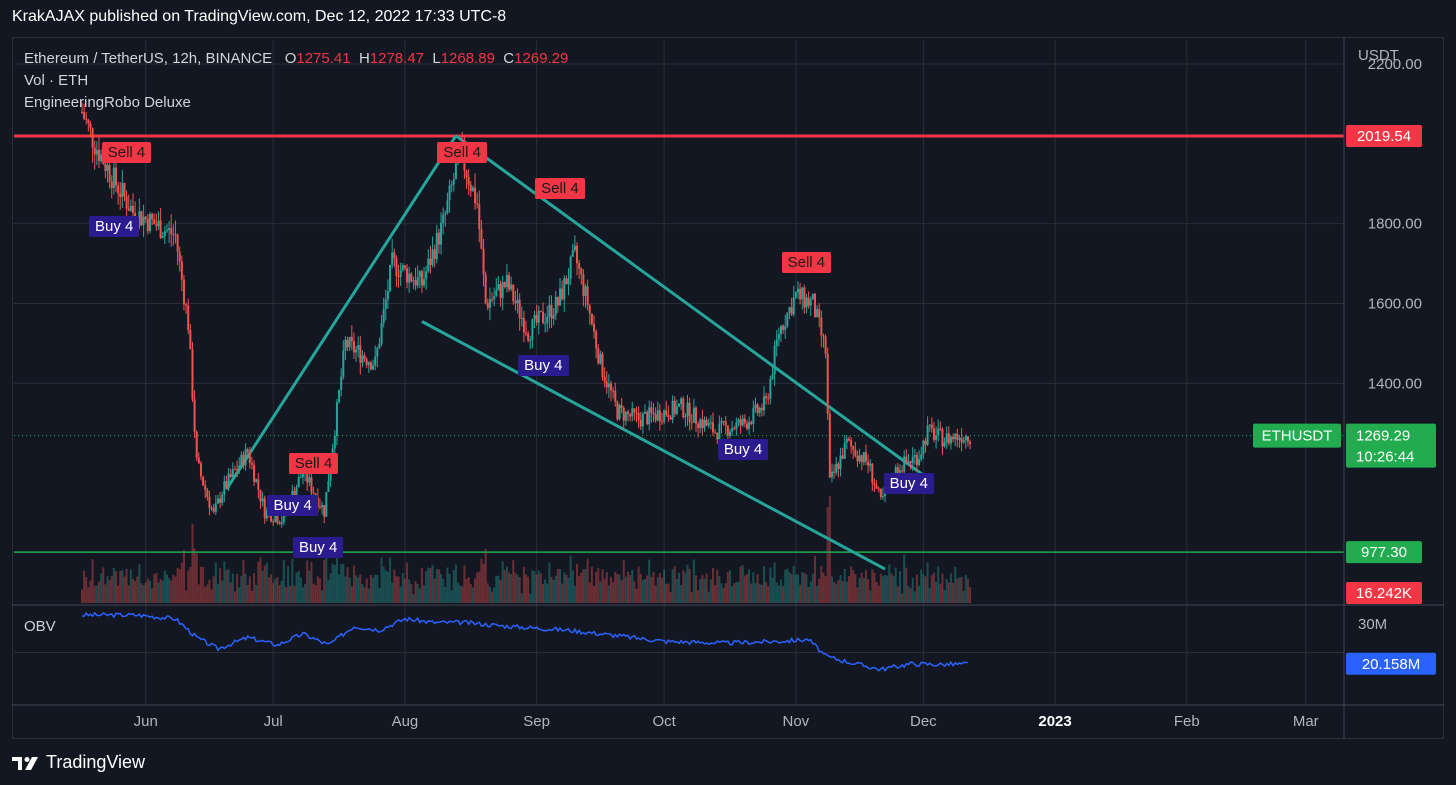 The image size is (1456, 785). What do you see at coordinates (107, 102) in the screenshot?
I see `indicator-label: EngineeringRobo Deluxe` at bounding box center [107, 102].